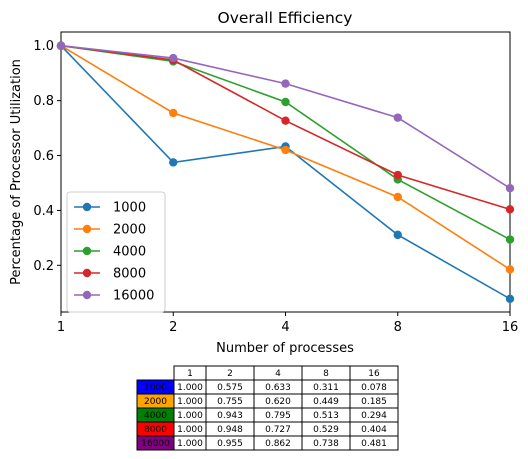  Describe the element at coordinates (155, 444) in the screenshot. I see `table-row-label: 16000` at that location.